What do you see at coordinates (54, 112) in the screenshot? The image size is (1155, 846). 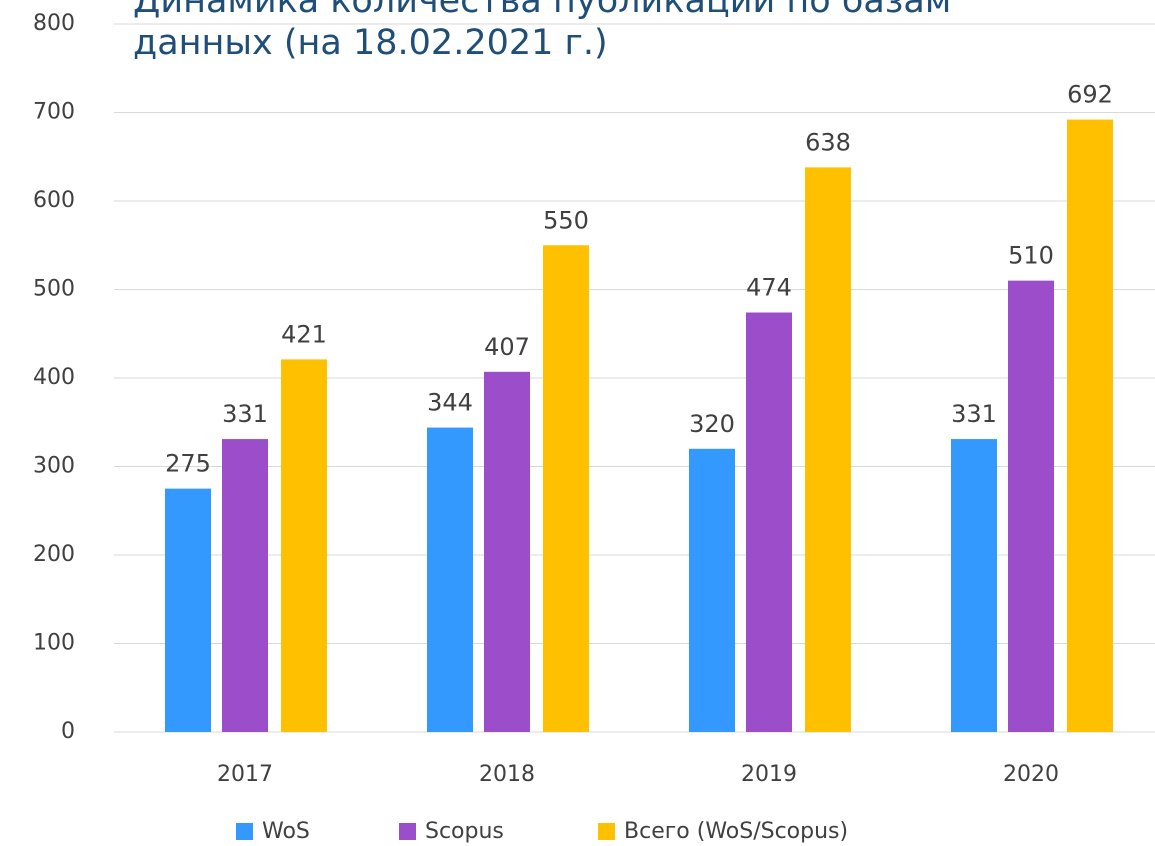 I see `y-tick-label: 700` at bounding box center [54, 112].